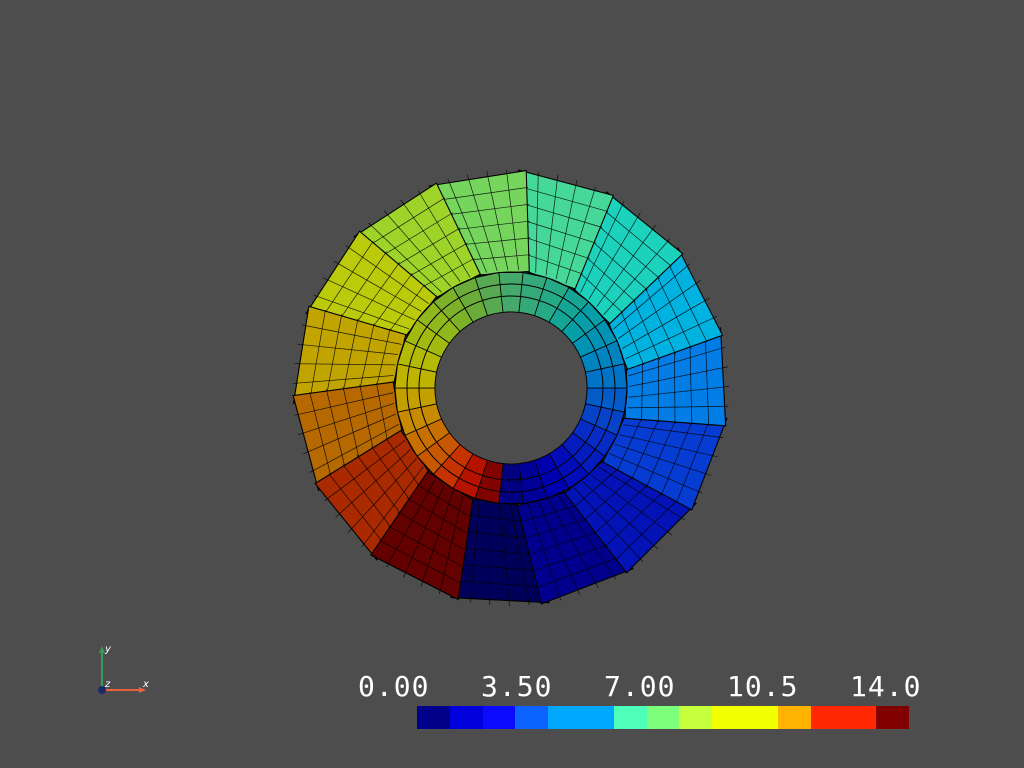  I want to click on z-axis-dot, so click(102, 690).